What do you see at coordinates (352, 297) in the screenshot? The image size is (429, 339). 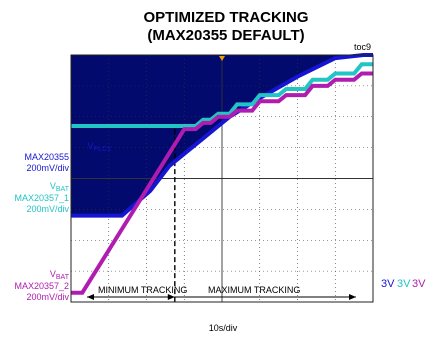 I see `max-tracking-arrowhead-right-icon` at bounding box center [352, 297].